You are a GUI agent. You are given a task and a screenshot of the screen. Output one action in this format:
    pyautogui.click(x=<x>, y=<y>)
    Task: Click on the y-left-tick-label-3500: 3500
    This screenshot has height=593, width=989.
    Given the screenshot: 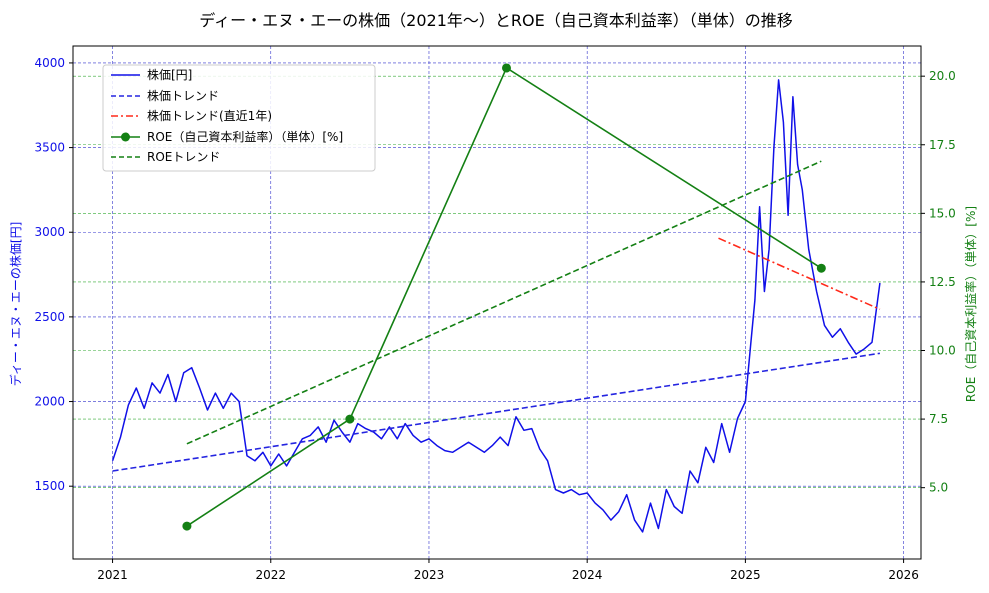 What is the action you would take?
    pyautogui.click(x=49, y=148)
    